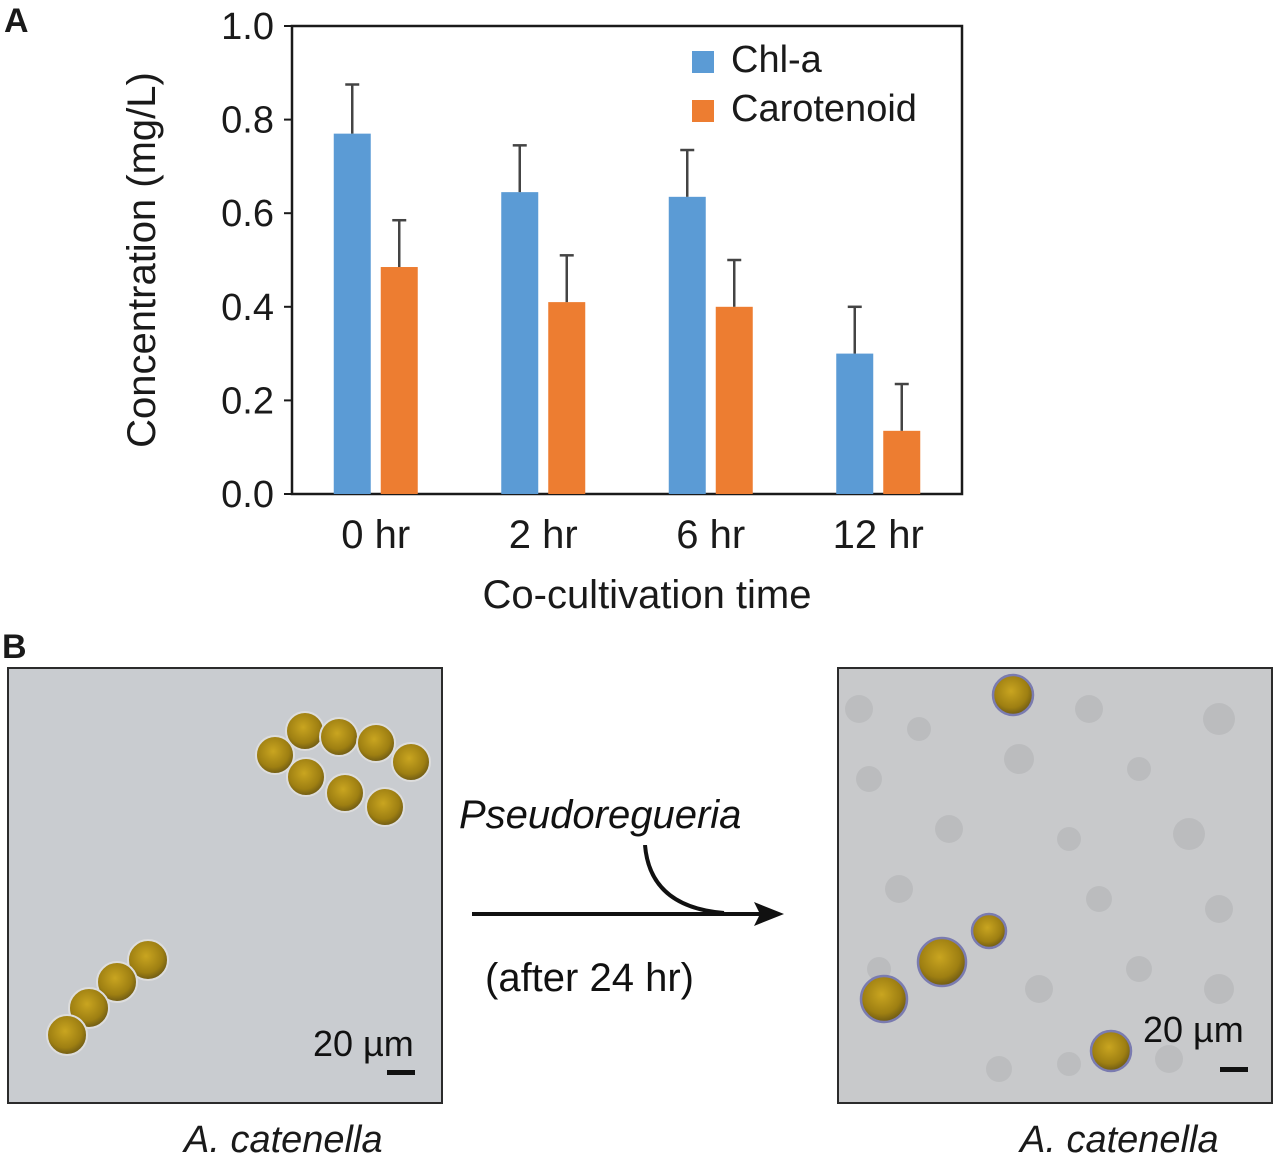  What do you see at coordinates (628, 885) in the screenshot?
I see `transition-arrow` at bounding box center [628, 885].